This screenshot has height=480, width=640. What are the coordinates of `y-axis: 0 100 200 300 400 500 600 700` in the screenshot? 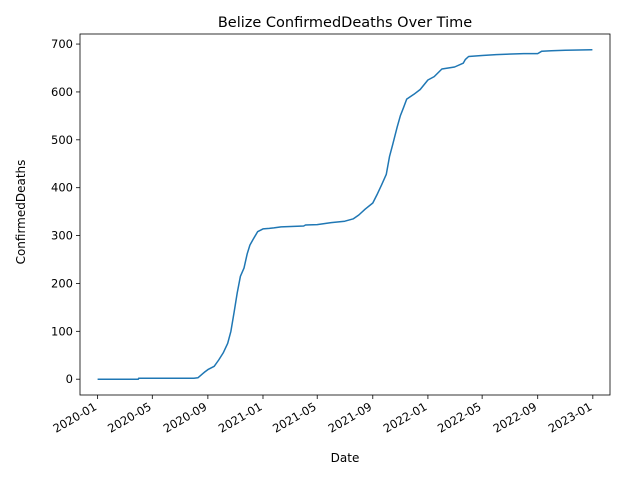 It's located at (65, 211).